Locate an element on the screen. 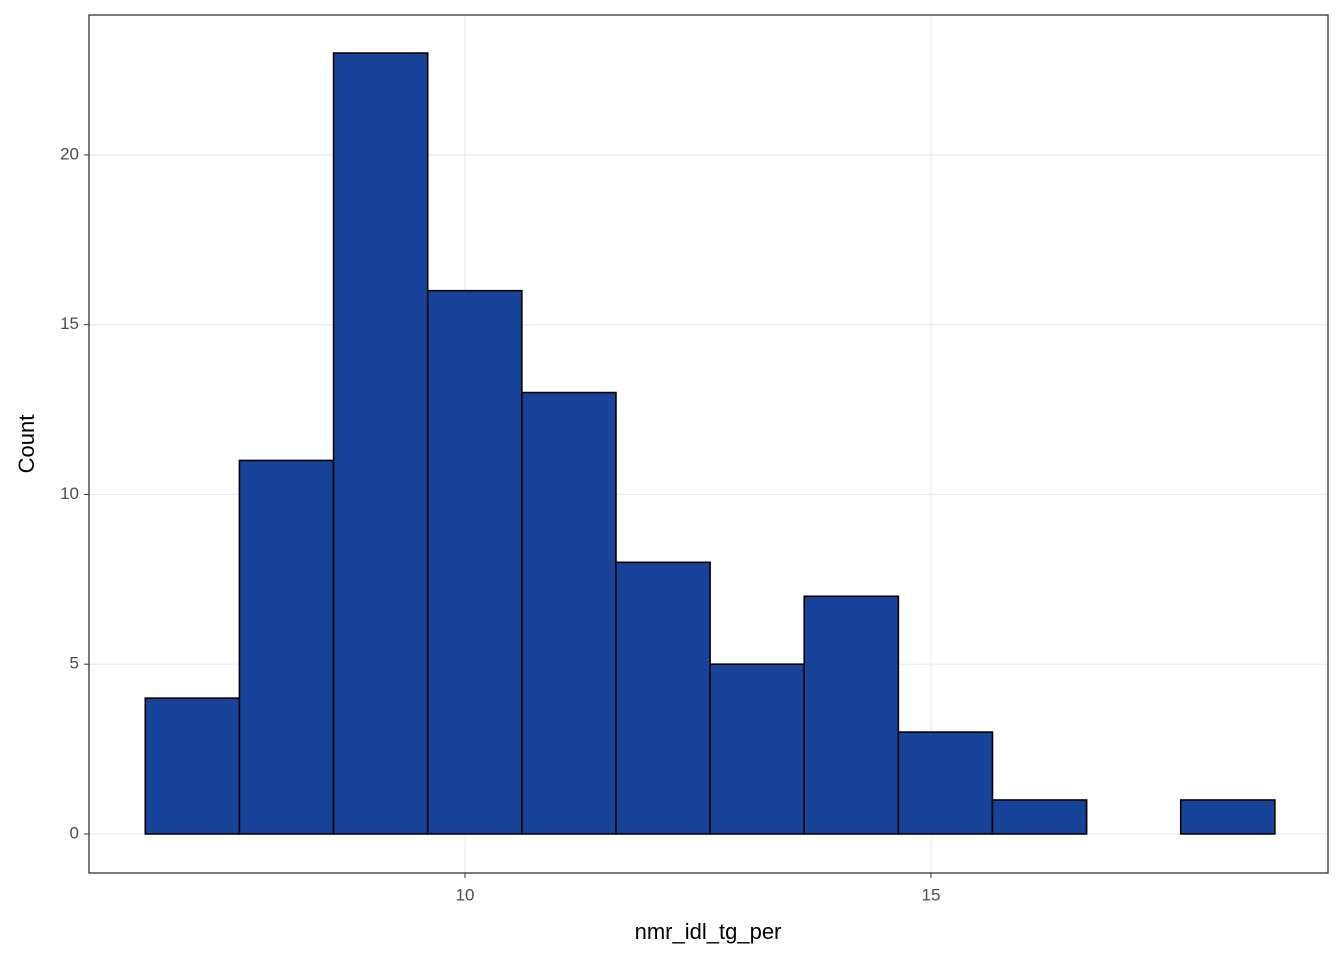 The height and width of the screenshot is (960, 1344). x-axis-title: nmr_idl_tg_per is located at coordinates (708, 931).